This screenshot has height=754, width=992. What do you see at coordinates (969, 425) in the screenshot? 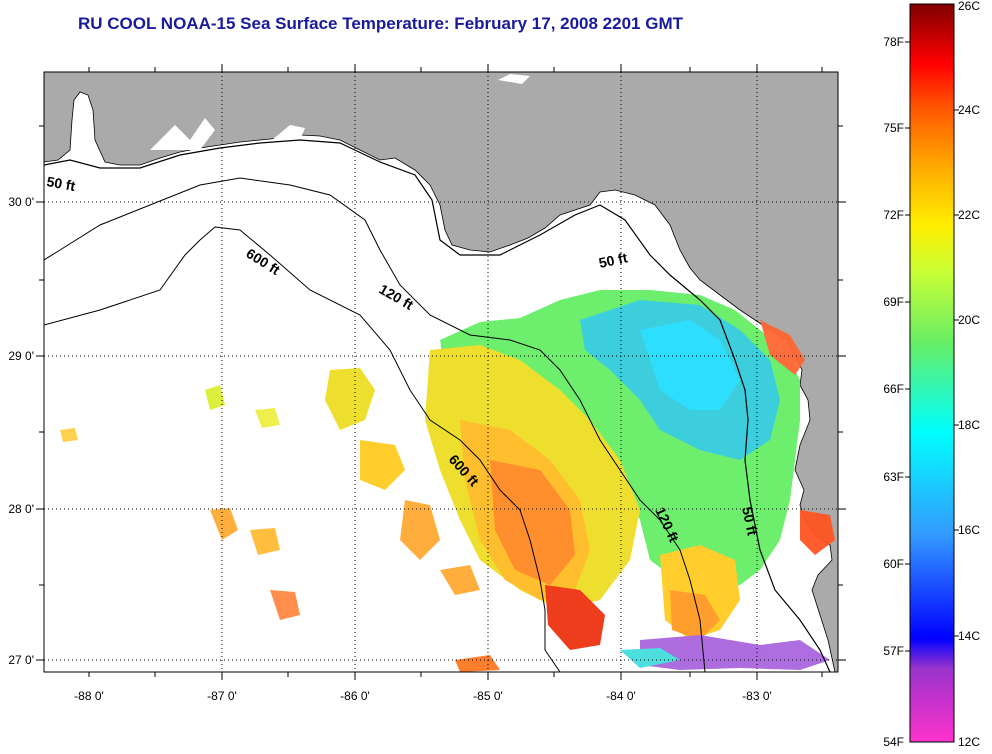
I see `colorbar-c-label: 18C` at bounding box center [969, 425].